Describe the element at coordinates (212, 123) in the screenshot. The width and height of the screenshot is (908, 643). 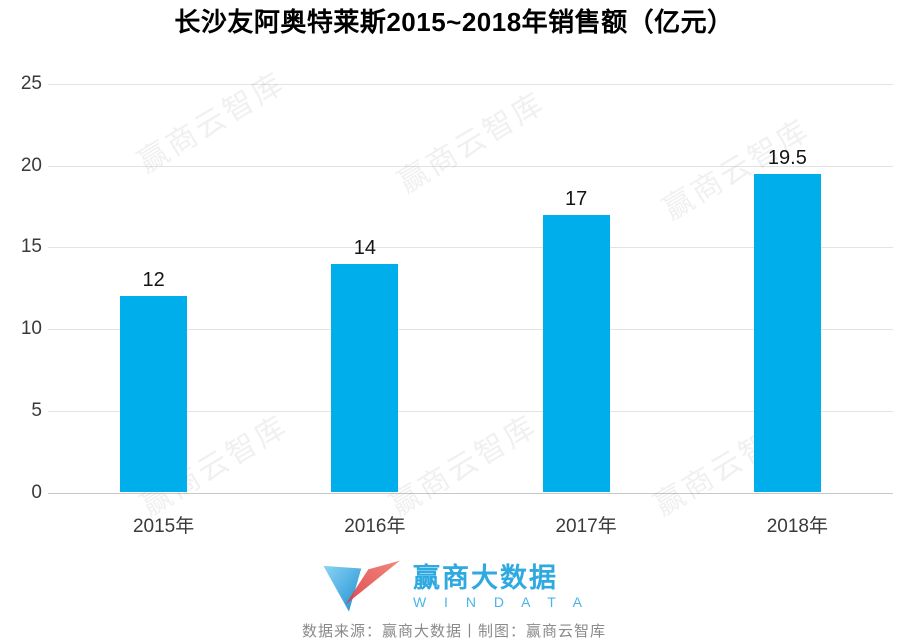
I see `watermark-1: 赢商云智库` at that location.